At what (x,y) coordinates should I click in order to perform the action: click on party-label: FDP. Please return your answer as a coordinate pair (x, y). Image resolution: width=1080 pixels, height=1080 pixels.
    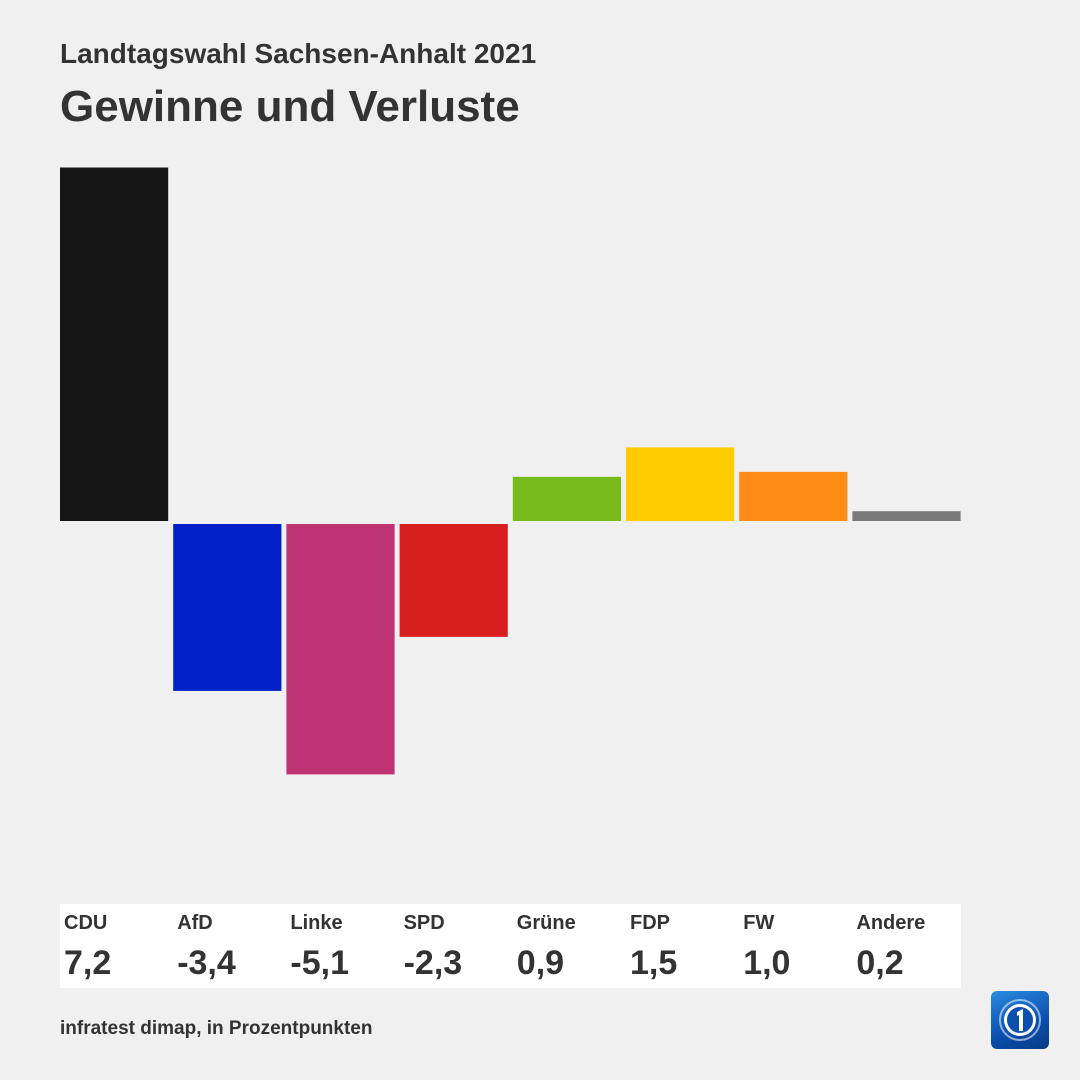
    Looking at the image, I should click on (650, 923).